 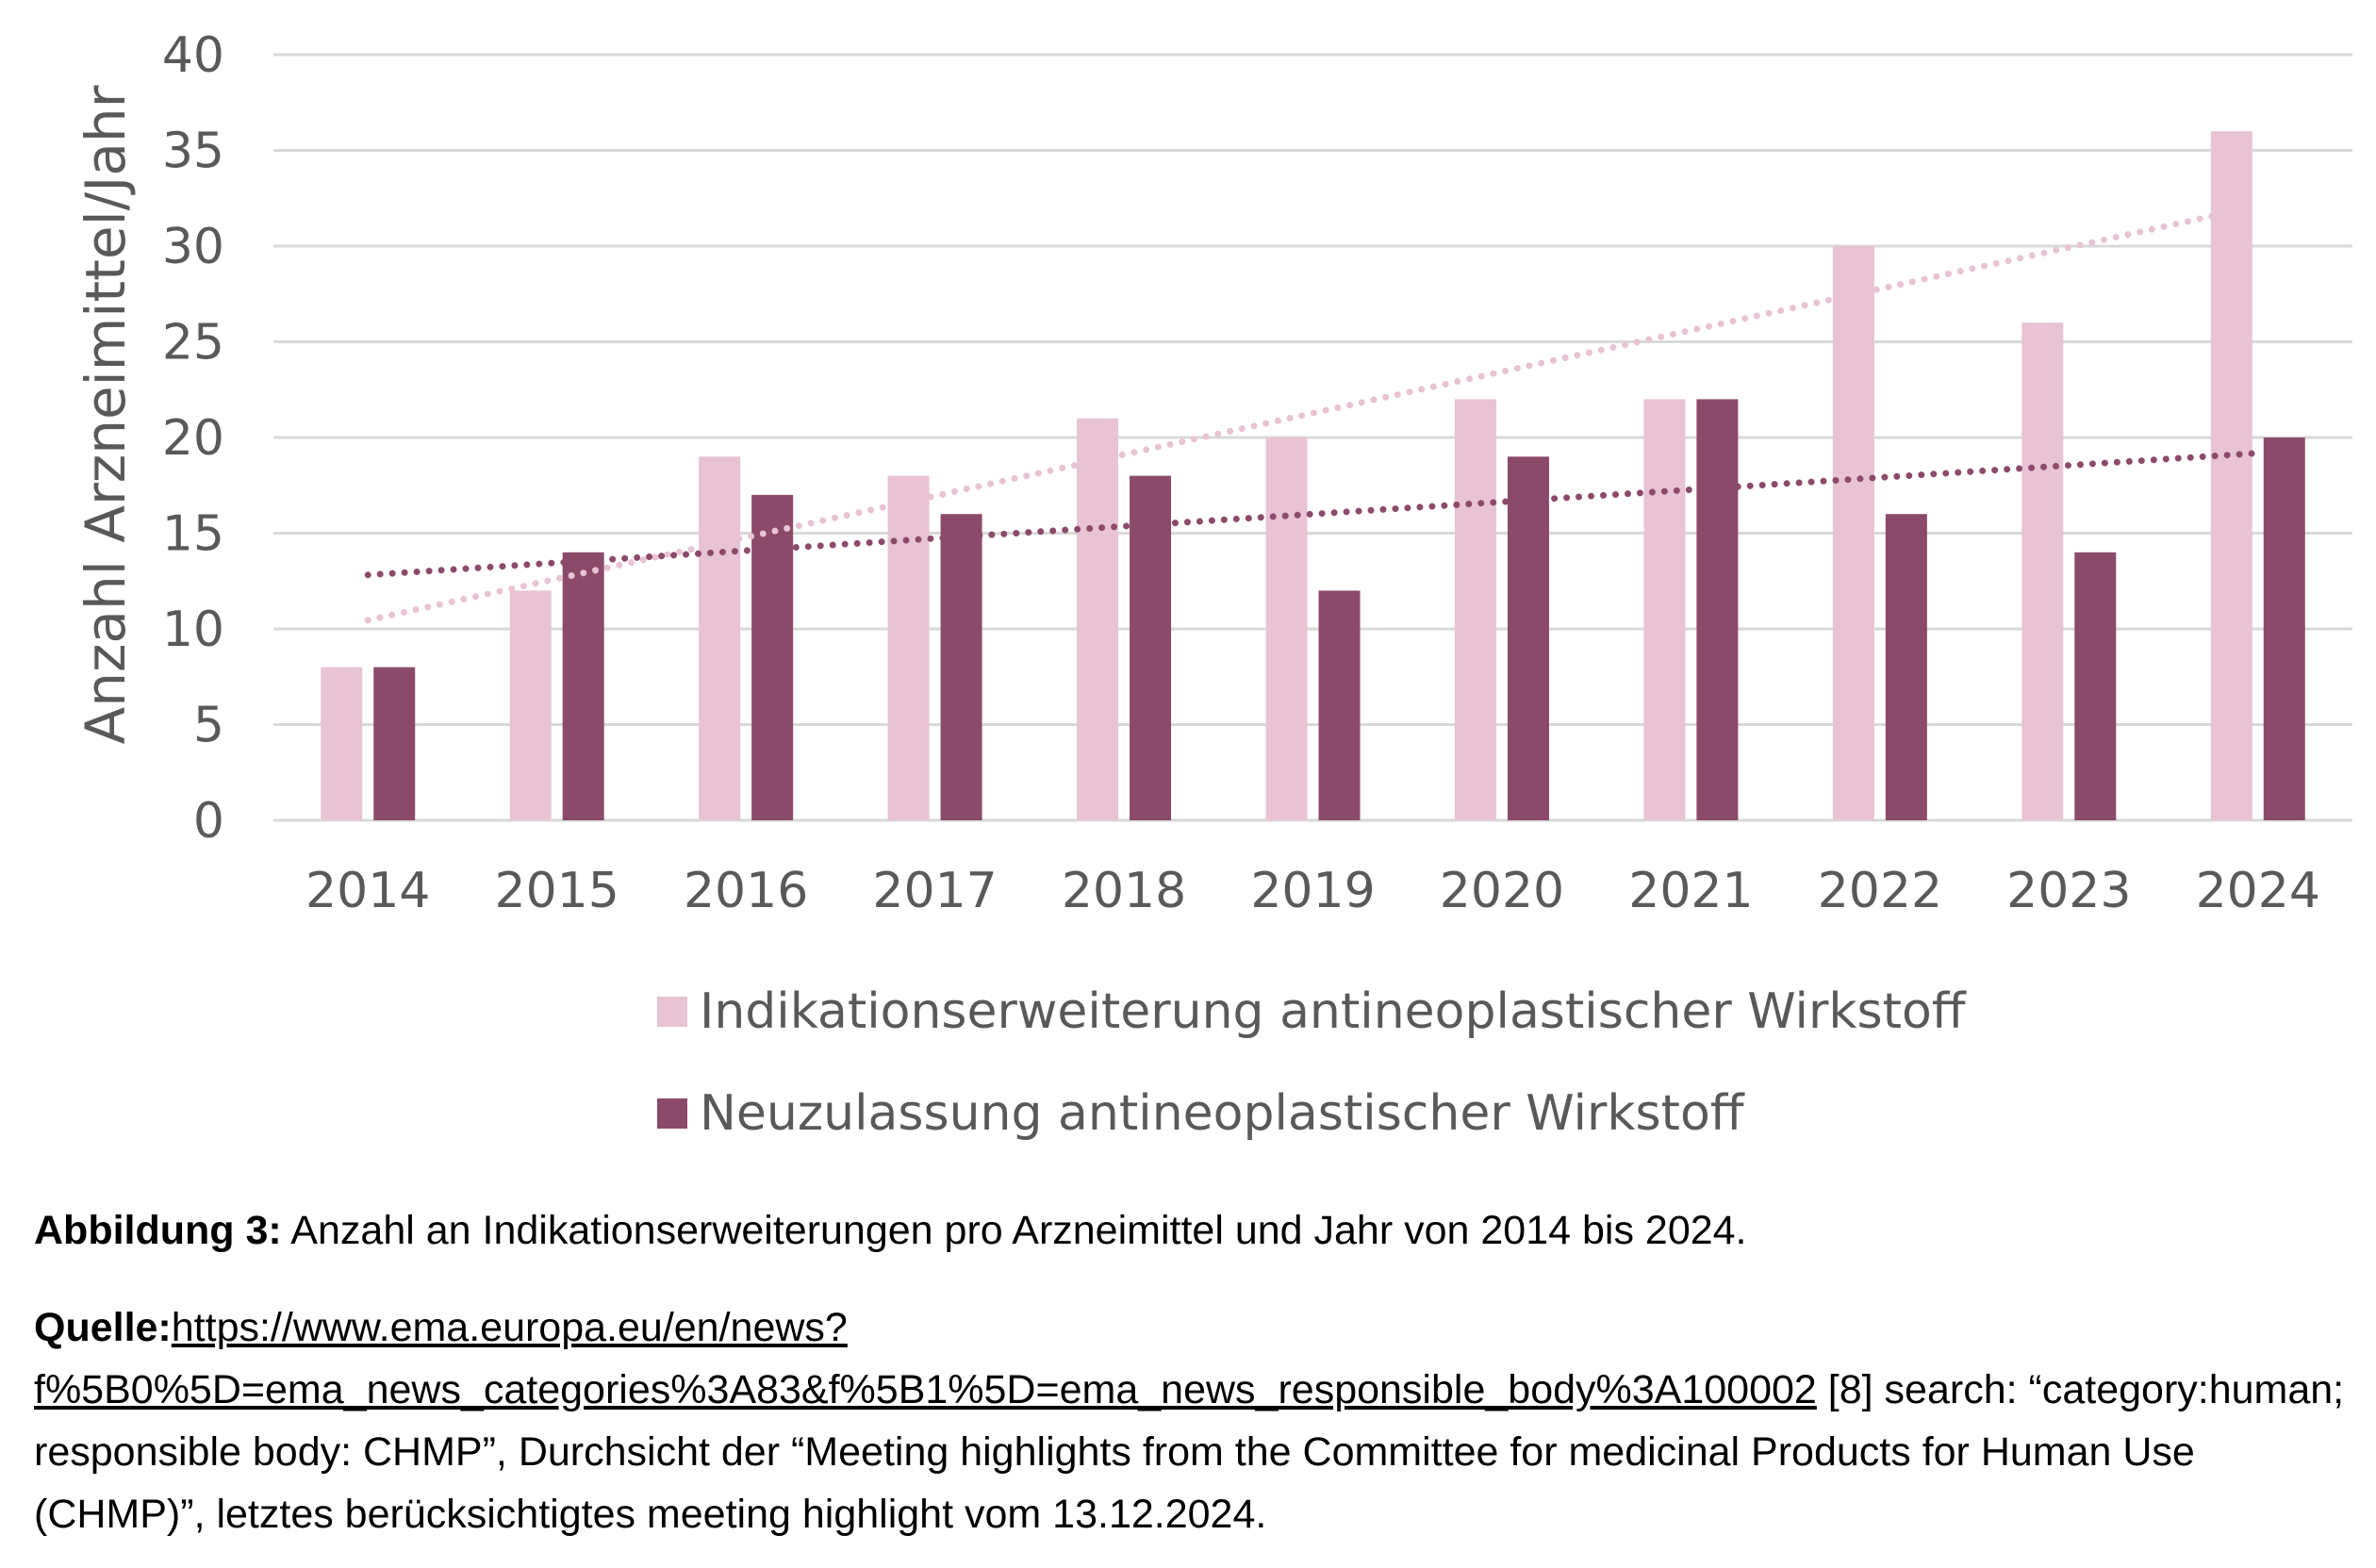 What do you see at coordinates (158, 1230) in the screenshot?
I see `caption-label: Abbildung 3:` at bounding box center [158, 1230].